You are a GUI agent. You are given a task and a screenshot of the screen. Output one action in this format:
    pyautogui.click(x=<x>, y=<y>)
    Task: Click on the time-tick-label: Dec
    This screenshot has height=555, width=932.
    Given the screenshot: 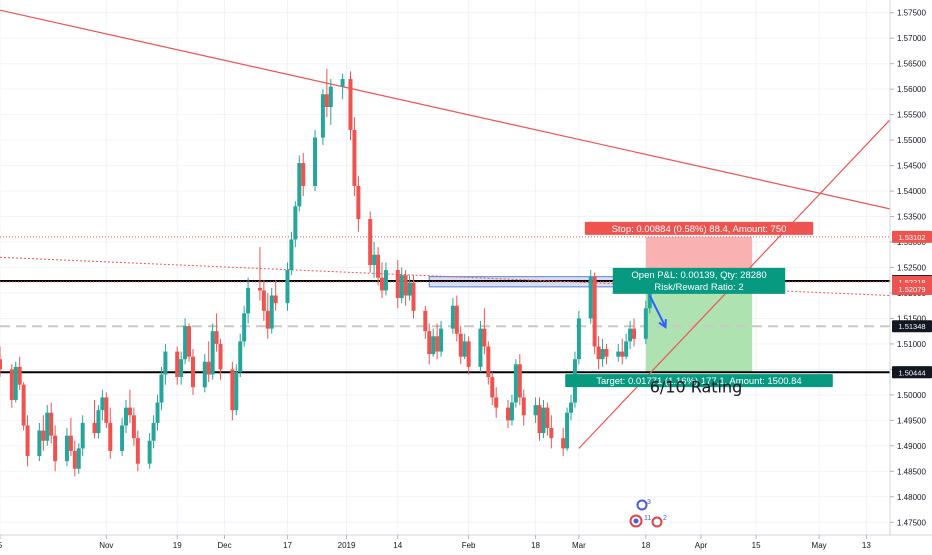 What is the action you would take?
    pyautogui.click(x=224, y=545)
    